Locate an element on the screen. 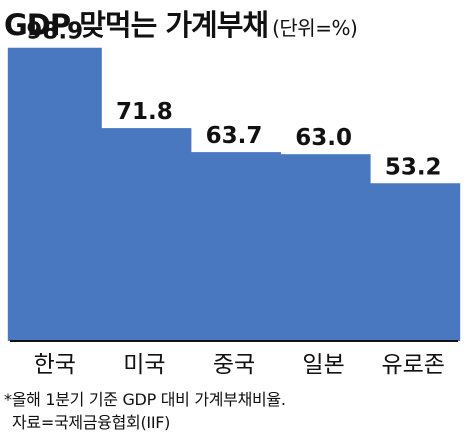 The height and width of the screenshot is (441, 468). chart-unit-label: (단위=%) is located at coordinates (315, 28).